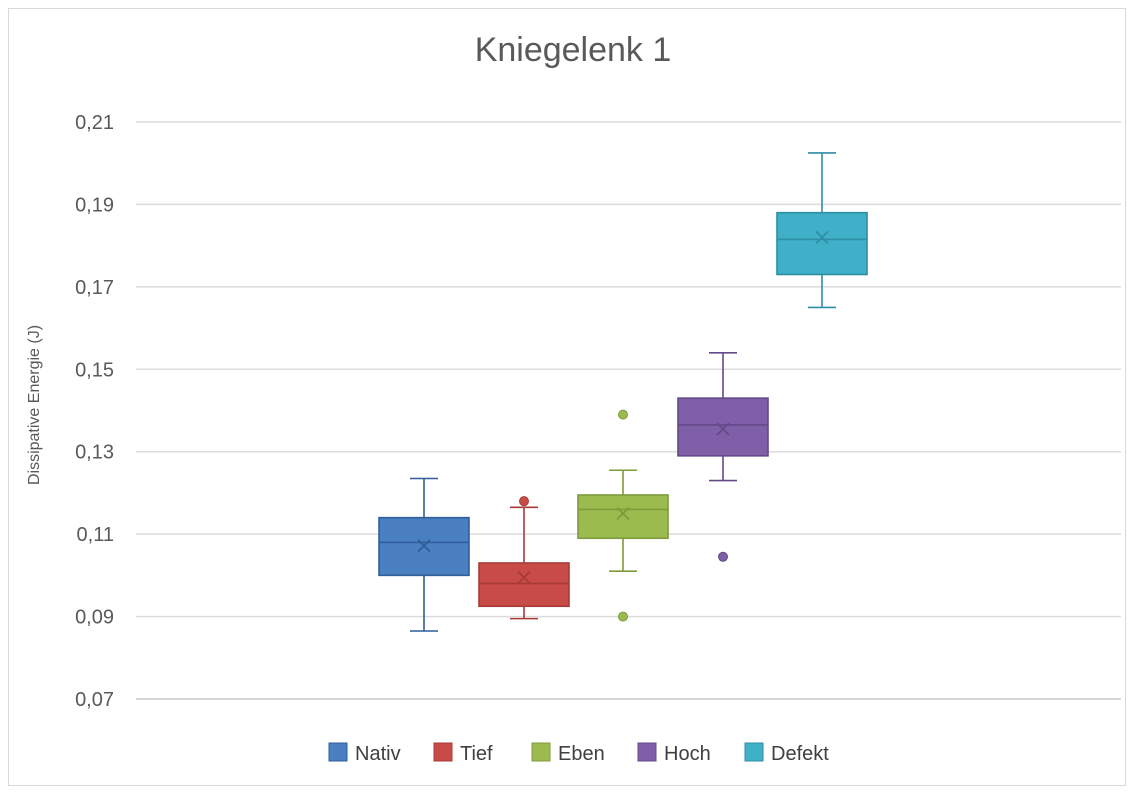 This screenshot has width=1131, height=793. Describe the element at coordinates (687, 754) in the screenshot. I see `legend-label-hoch: Hoch` at that location.